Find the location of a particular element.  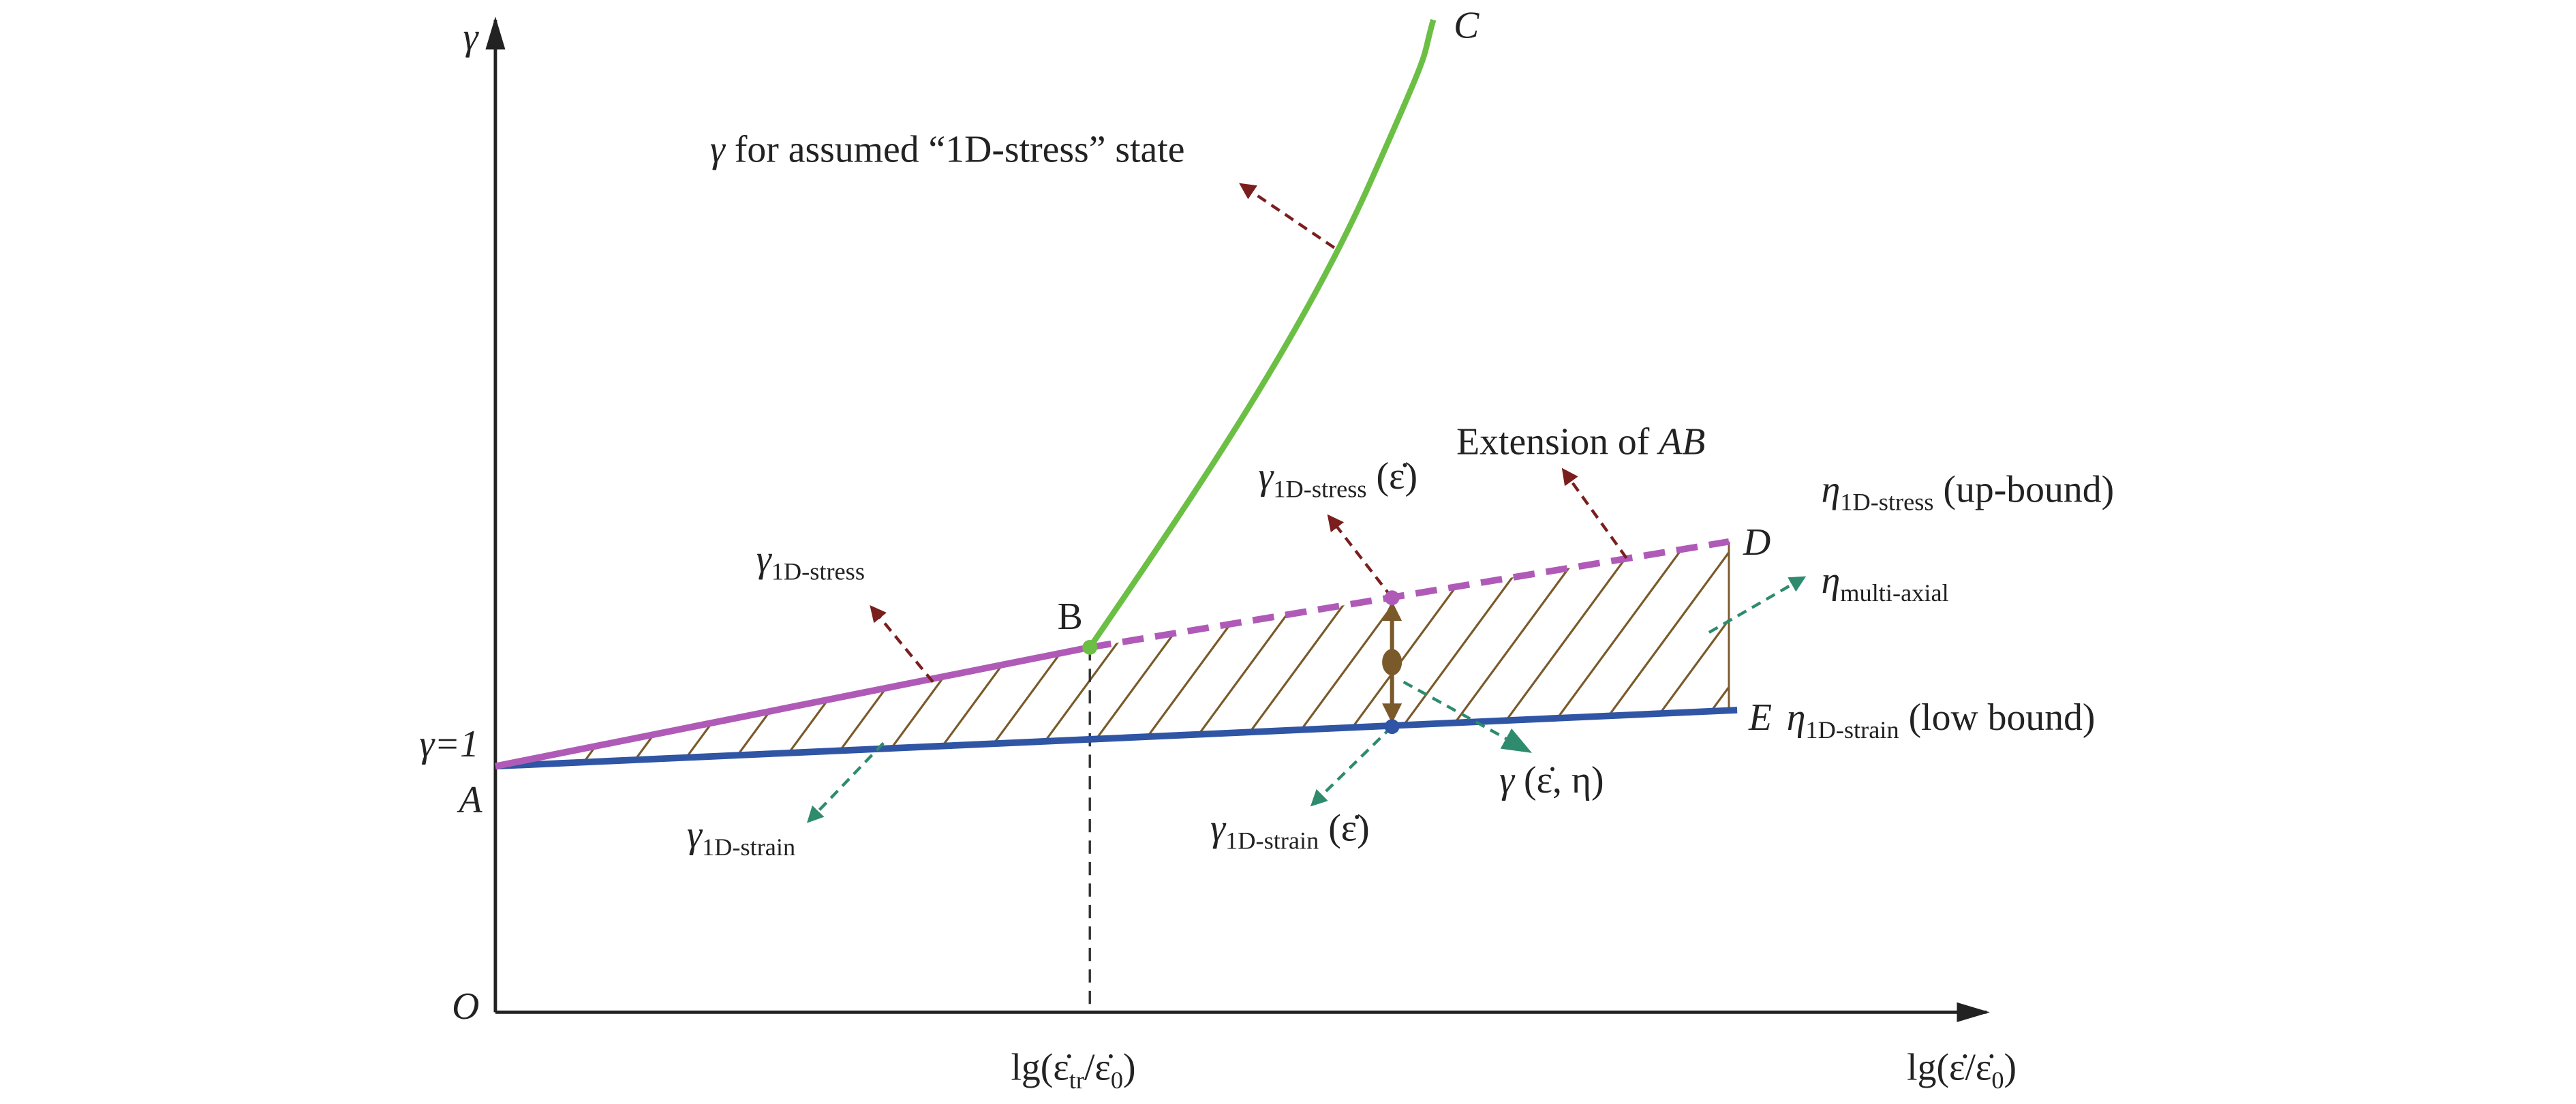

extension-line is located at coordinates (1409, 594).